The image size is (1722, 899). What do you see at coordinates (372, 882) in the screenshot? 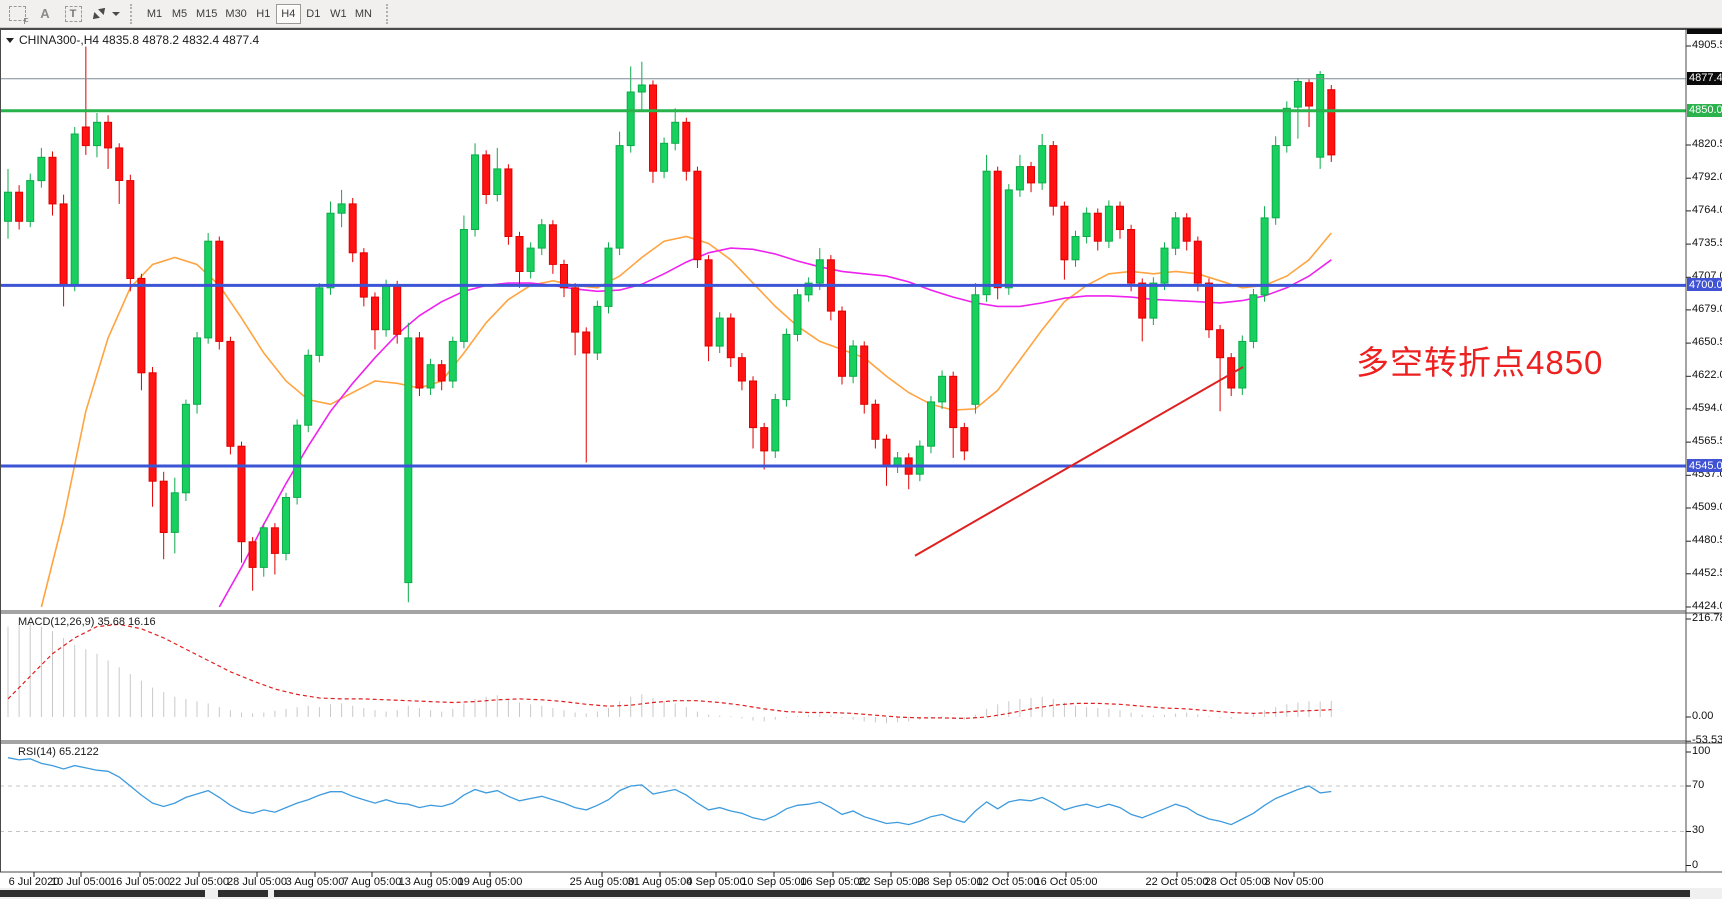
I see `date-label: 7 Aug 05:00` at bounding box center [372, 882].